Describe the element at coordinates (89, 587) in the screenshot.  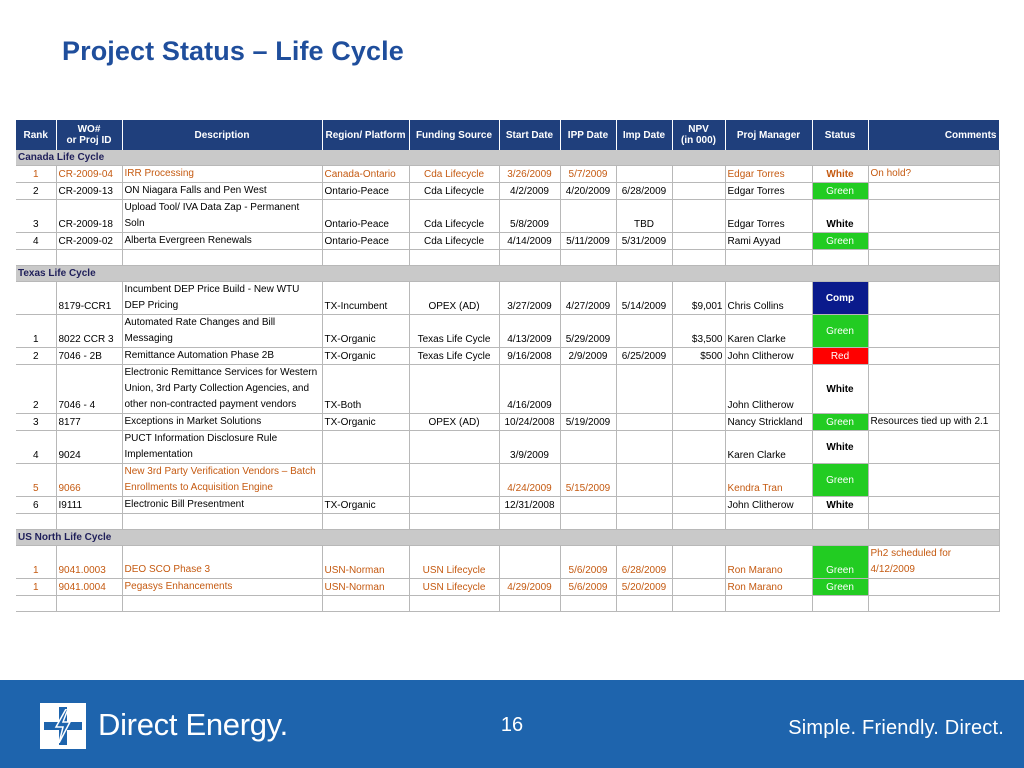
I see `table-cell: 9041.0004` at that location.